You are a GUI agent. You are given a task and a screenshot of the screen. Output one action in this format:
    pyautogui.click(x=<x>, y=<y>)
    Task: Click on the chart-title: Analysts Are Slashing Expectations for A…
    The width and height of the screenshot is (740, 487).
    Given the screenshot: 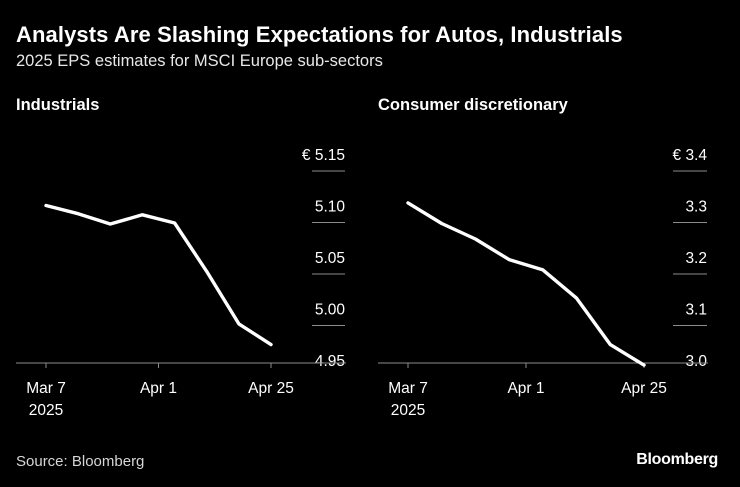 What is the action you would take?
    pyautogui.click(x=319, y=34)
    